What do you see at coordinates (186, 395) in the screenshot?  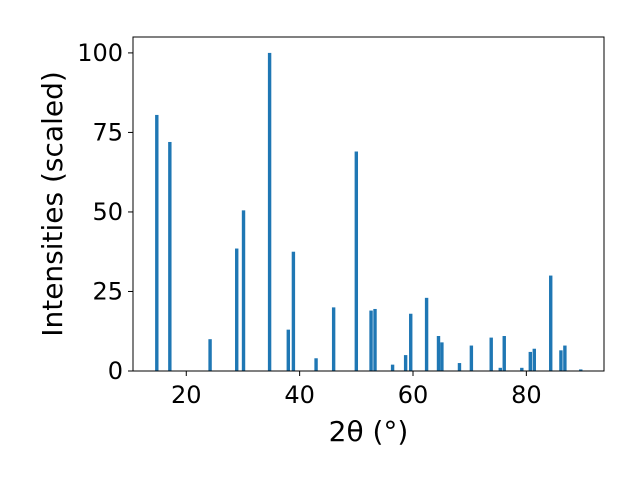 I see `x-tick-label: 20` at bounding box center [186, 395].